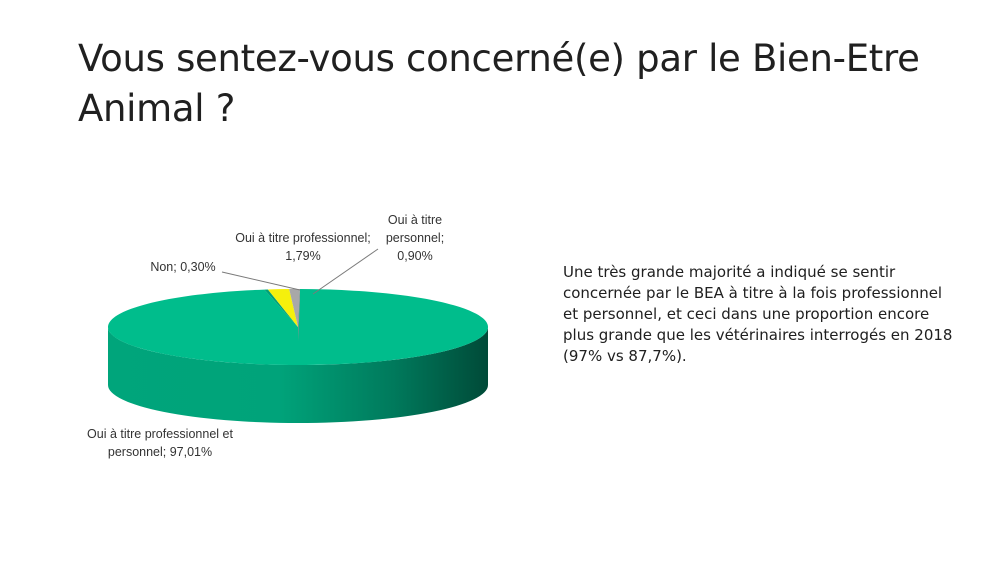  Describe the element at coordinates (303, 238) in the screenshot. I see `data-label-line: Oui à titre professionnel;` at that location.